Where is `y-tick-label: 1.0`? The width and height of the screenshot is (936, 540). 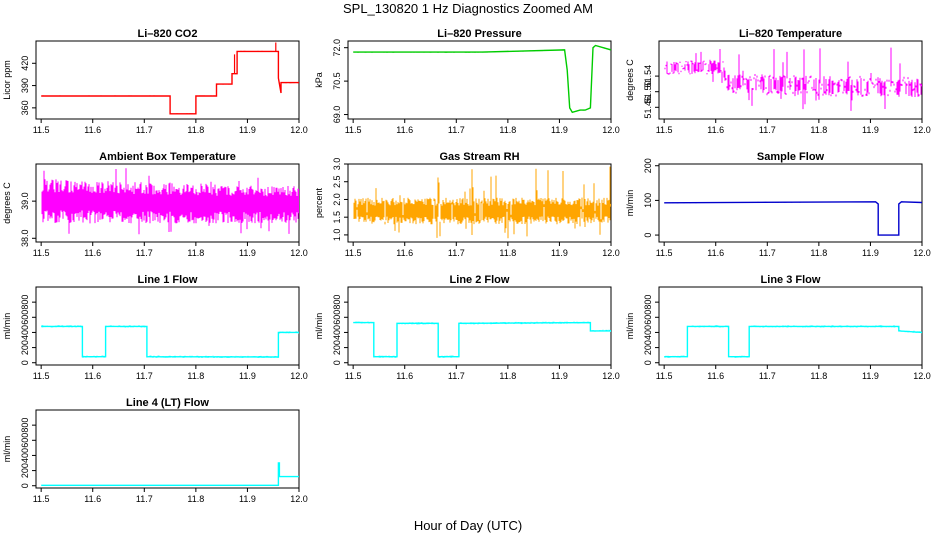 y-tick-label: 1.0 is located at coordinates (337, 235).